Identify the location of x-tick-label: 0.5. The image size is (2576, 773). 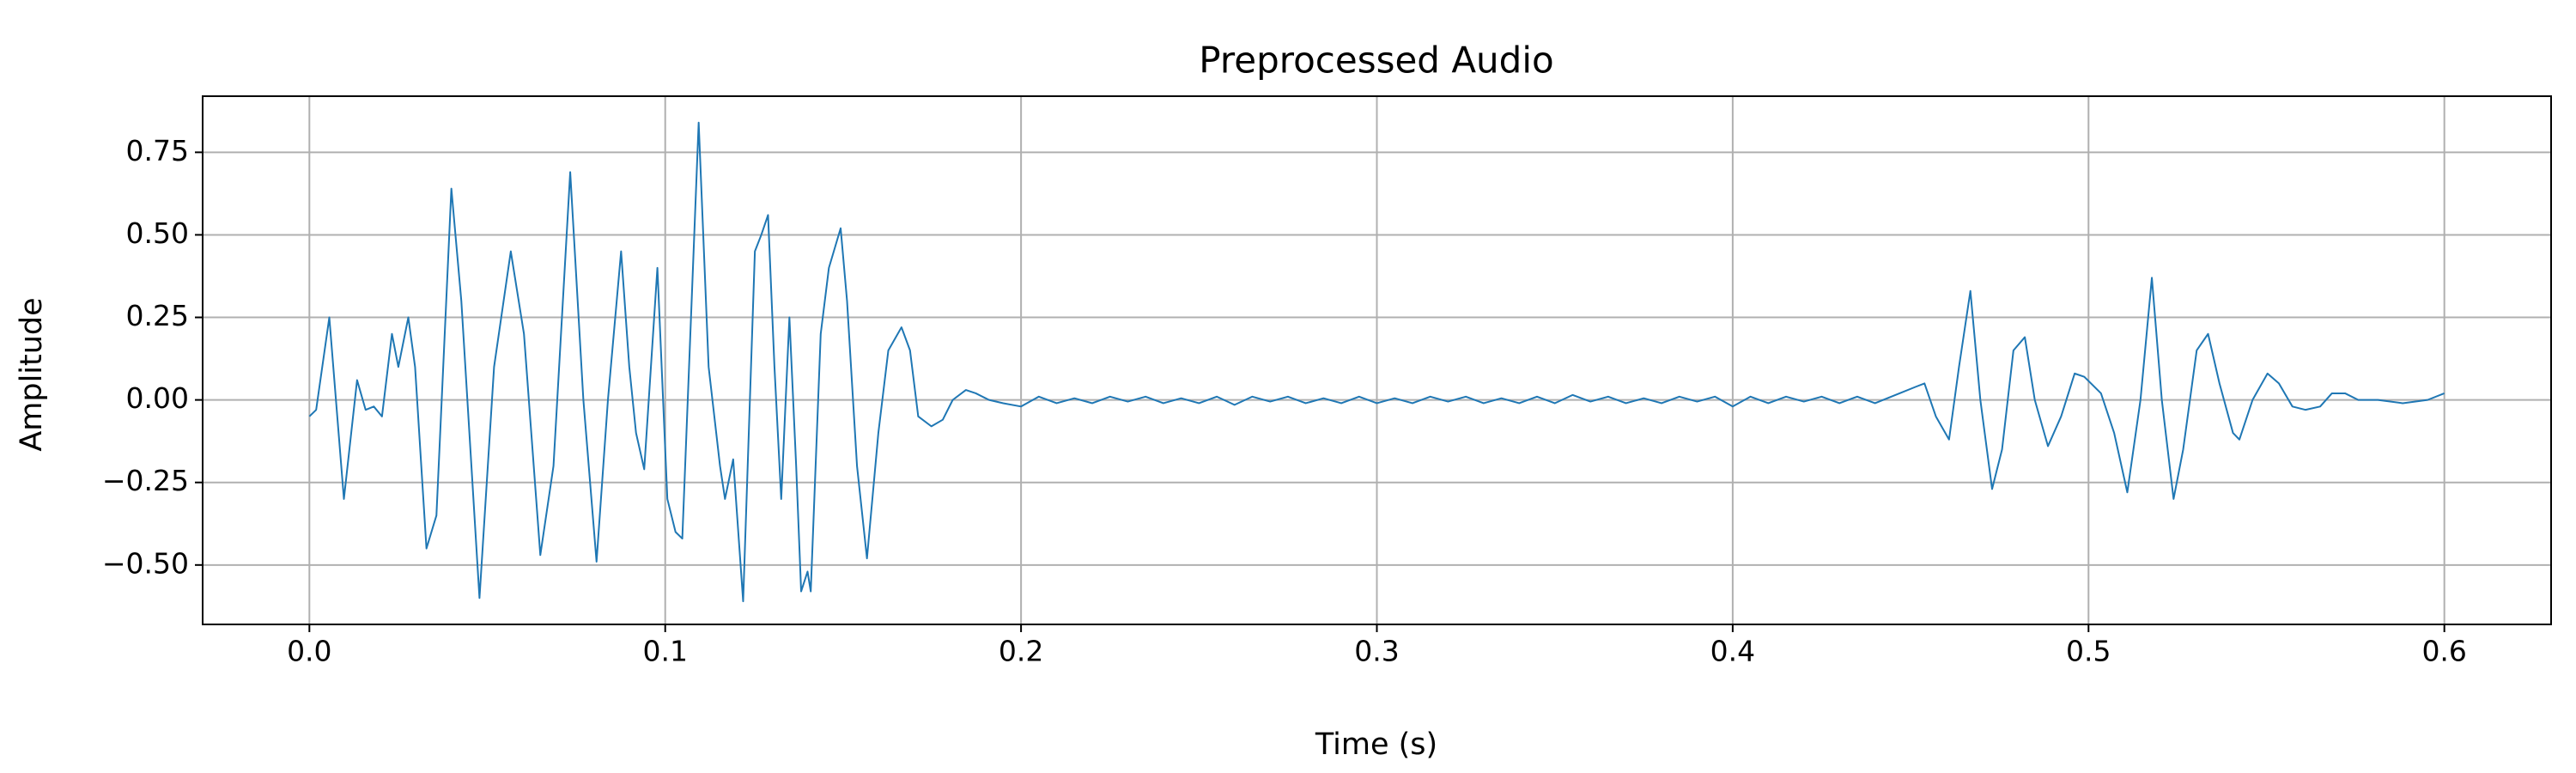
(2089, 652).